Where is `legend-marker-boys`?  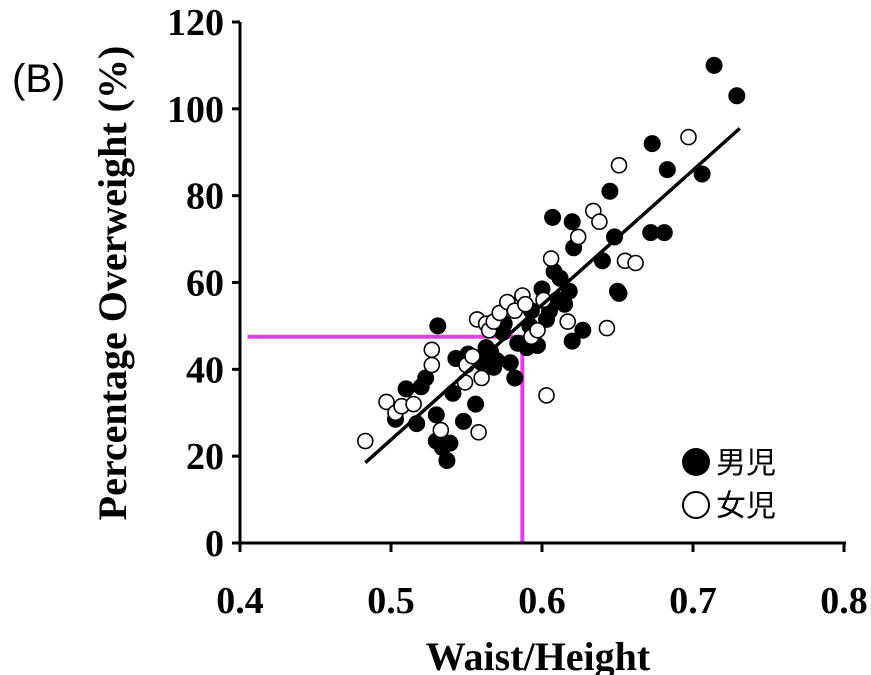
legend-marker-boys is located at coordinates (696, 462).